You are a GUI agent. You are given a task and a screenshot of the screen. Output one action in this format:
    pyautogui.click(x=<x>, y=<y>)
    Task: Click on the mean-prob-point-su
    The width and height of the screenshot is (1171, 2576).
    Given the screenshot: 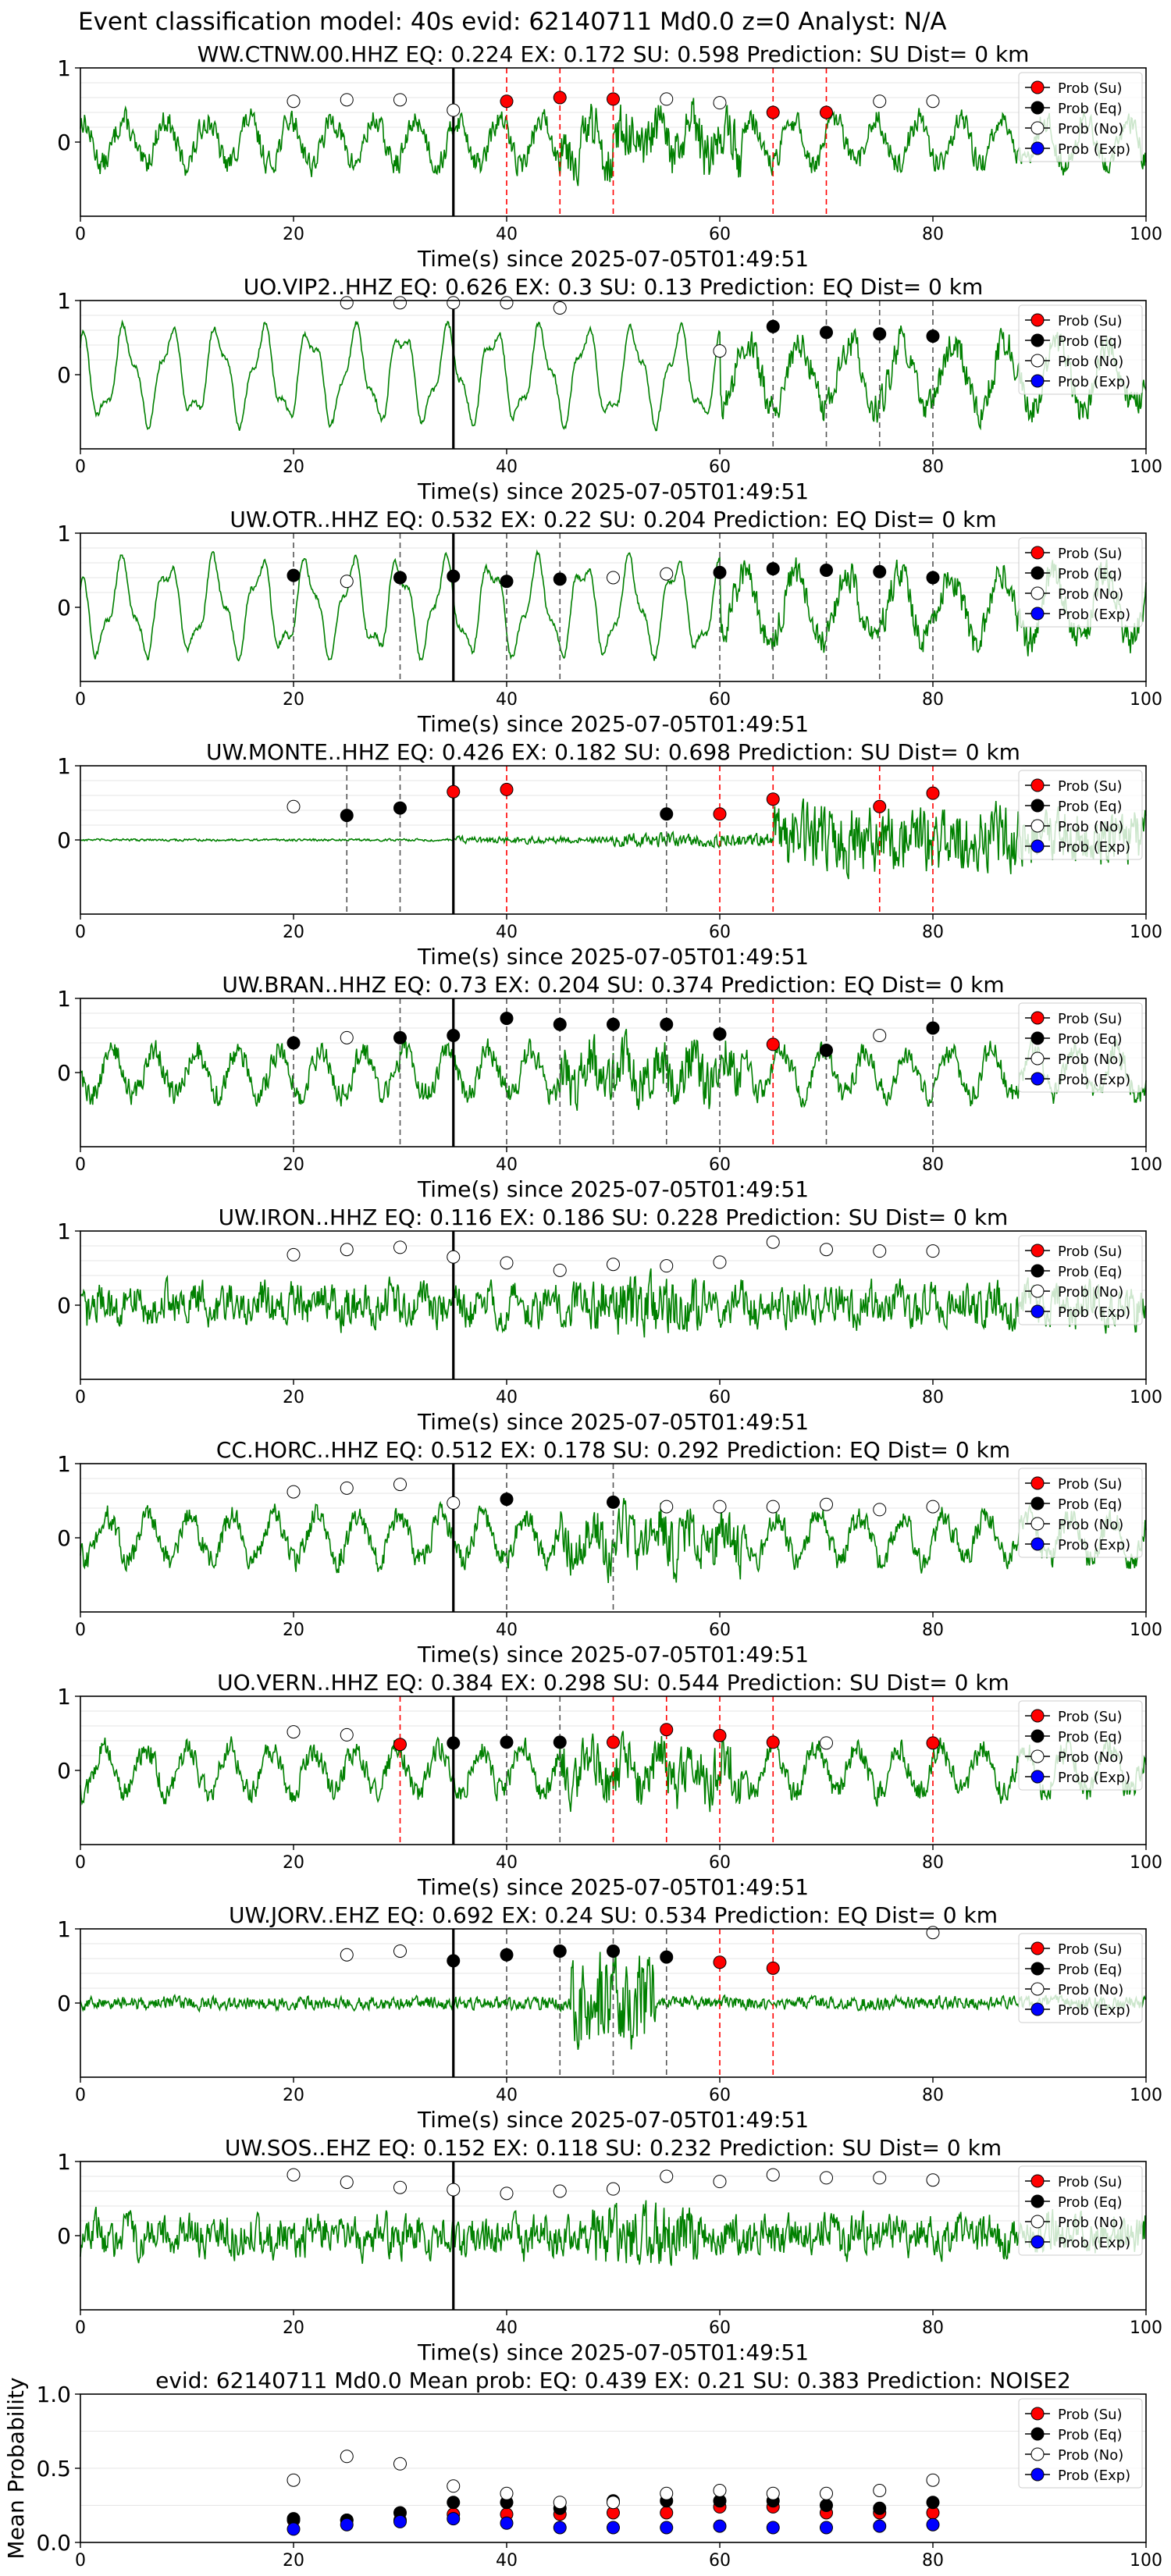 What is the action you would take?
    pyautogui.click(x=667, y=2513)
    